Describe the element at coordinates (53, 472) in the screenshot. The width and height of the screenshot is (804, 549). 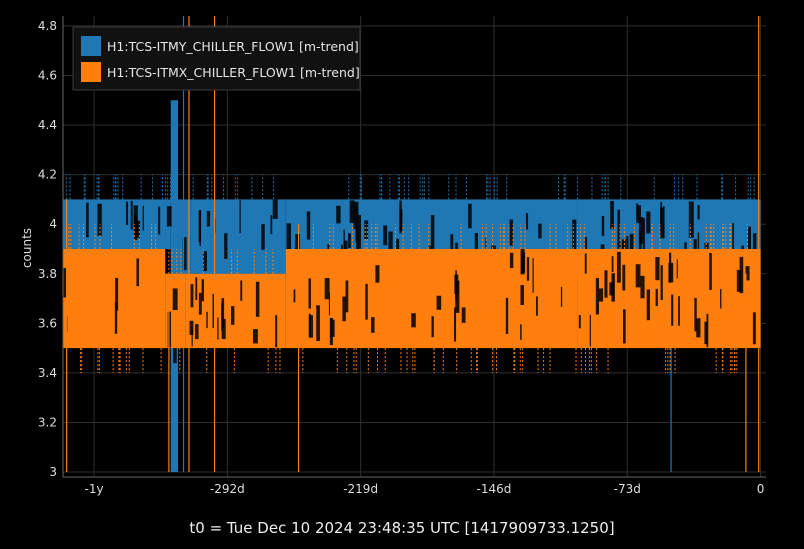
I see `y-tick-label: 3` at that location.